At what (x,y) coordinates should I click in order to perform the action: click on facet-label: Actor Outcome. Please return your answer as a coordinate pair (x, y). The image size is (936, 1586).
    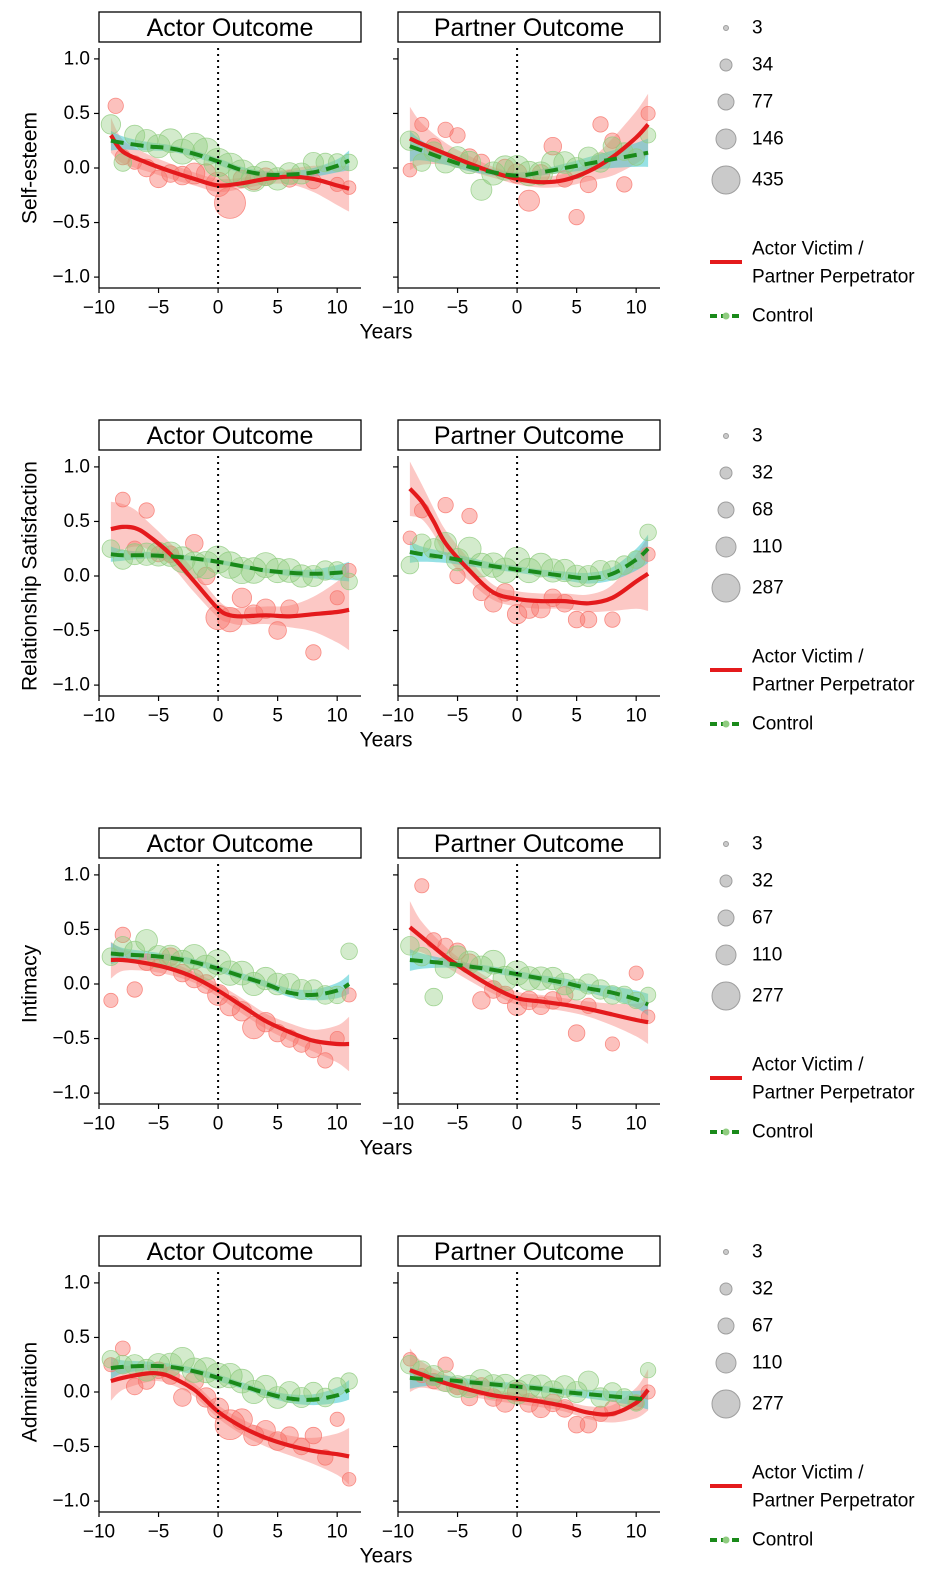
    Looking at the image, I should click on (230, 28).